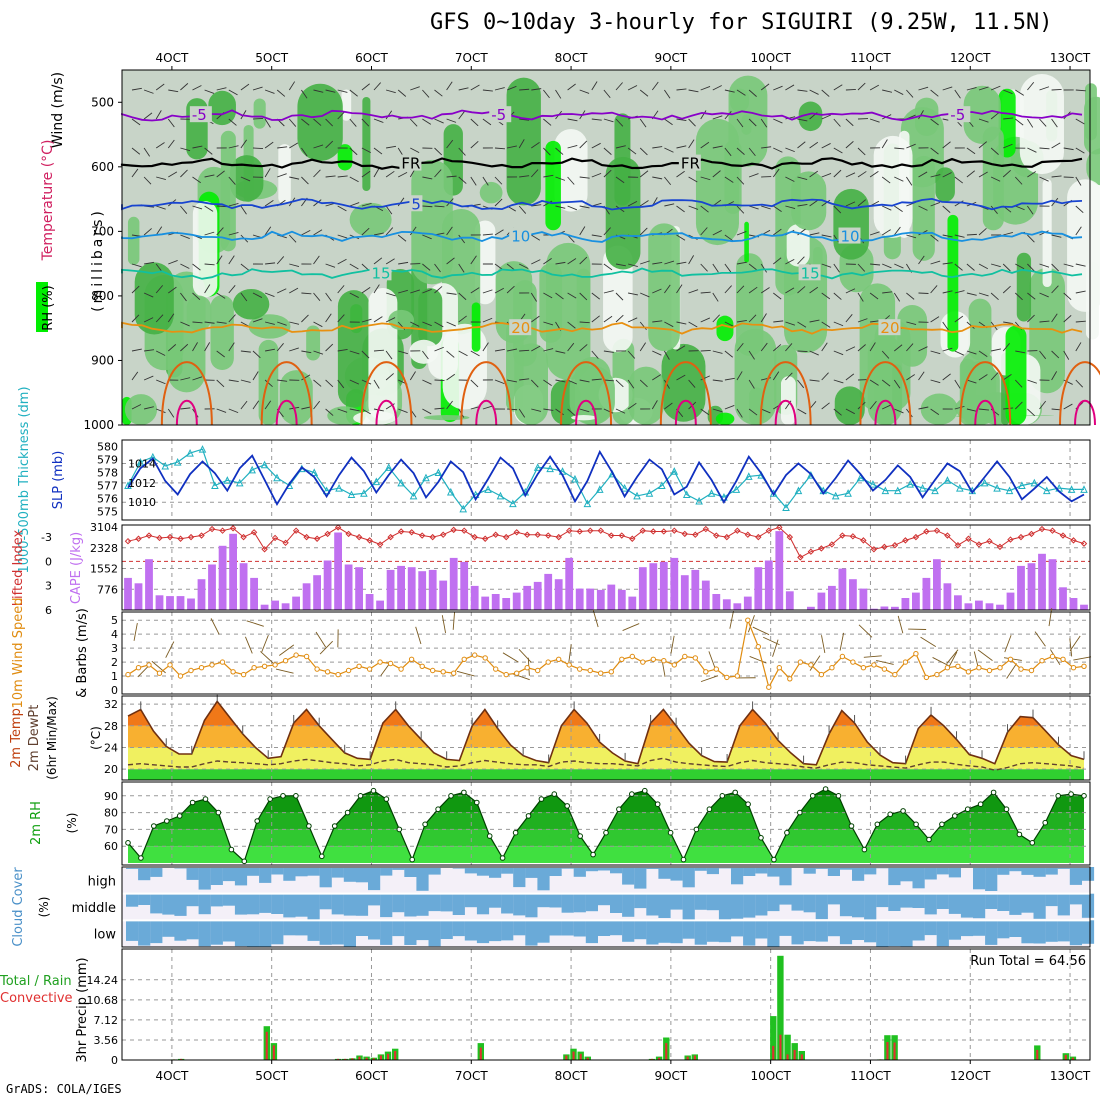 This screenshot has height=1100, width=1100. Describe the element at coordinates (1070, 1076) in the screenshot. I see `x-tick-label-bottom: 13OCT` at that location.